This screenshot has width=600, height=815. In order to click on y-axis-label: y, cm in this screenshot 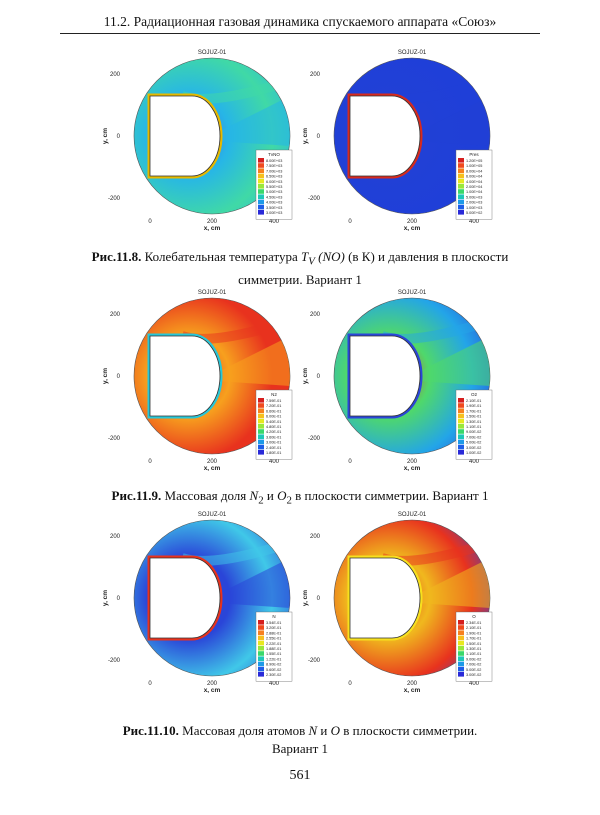, I will do `click(105, 376)`.